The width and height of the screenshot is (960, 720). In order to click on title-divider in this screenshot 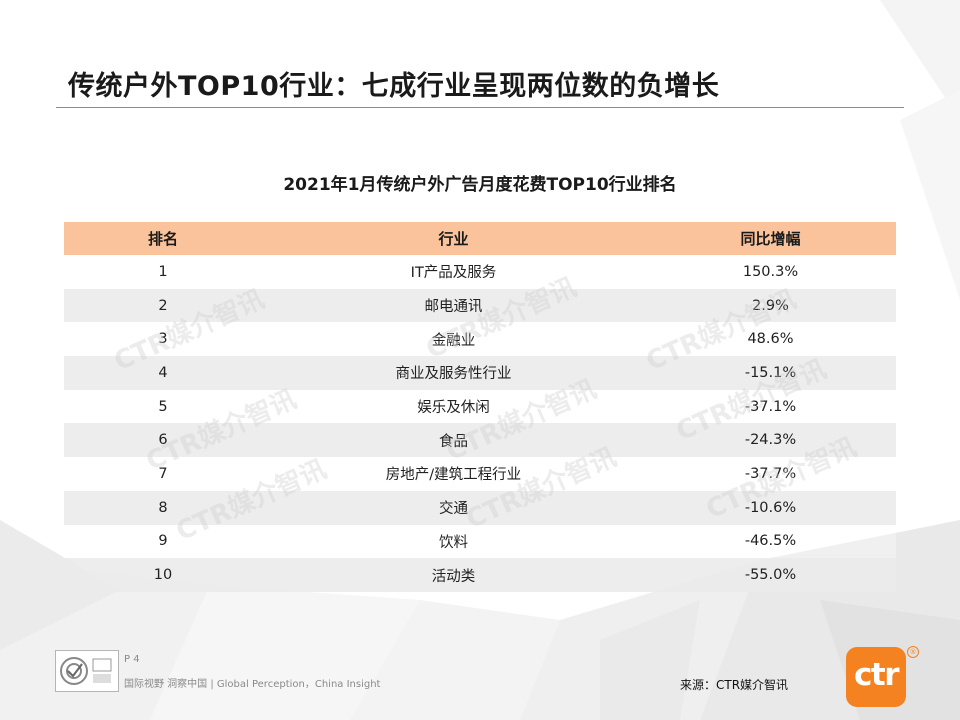, I will do `click(480, 107)`.